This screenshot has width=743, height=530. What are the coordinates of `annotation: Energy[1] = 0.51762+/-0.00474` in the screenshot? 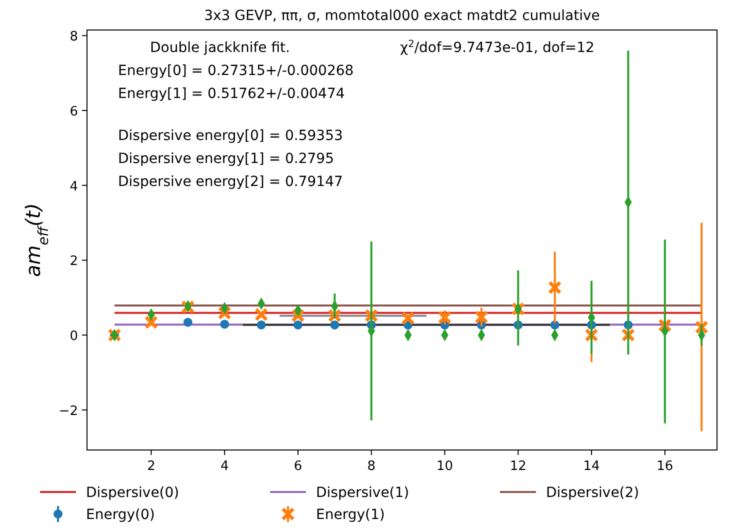 It's located at (231, 94).